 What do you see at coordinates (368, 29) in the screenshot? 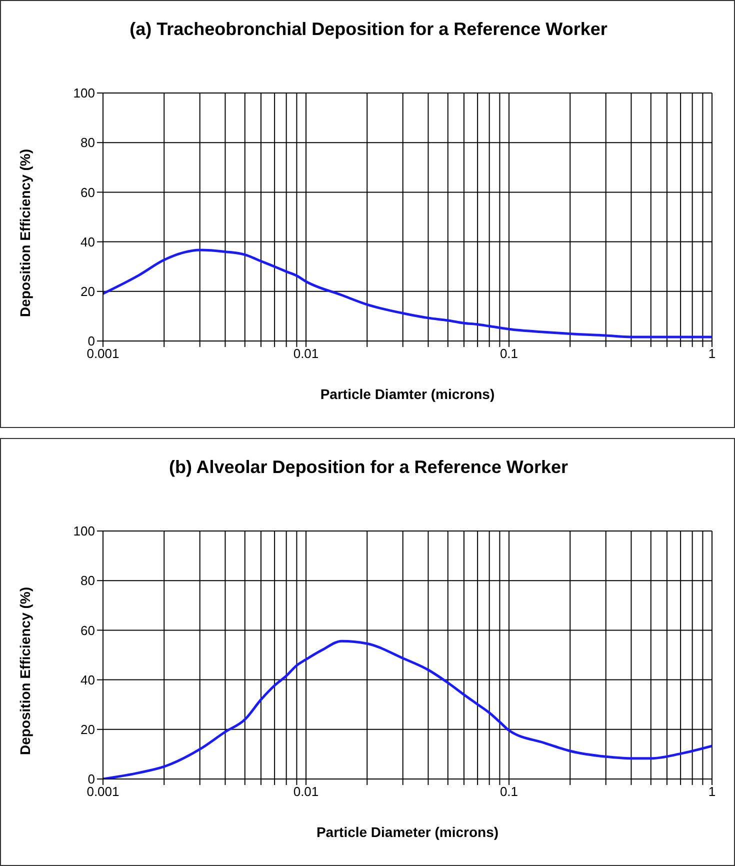
I see `chart-title: (a) Tracheobronchial Deposition for a Reference Worker` at bounding box center [368, 29].